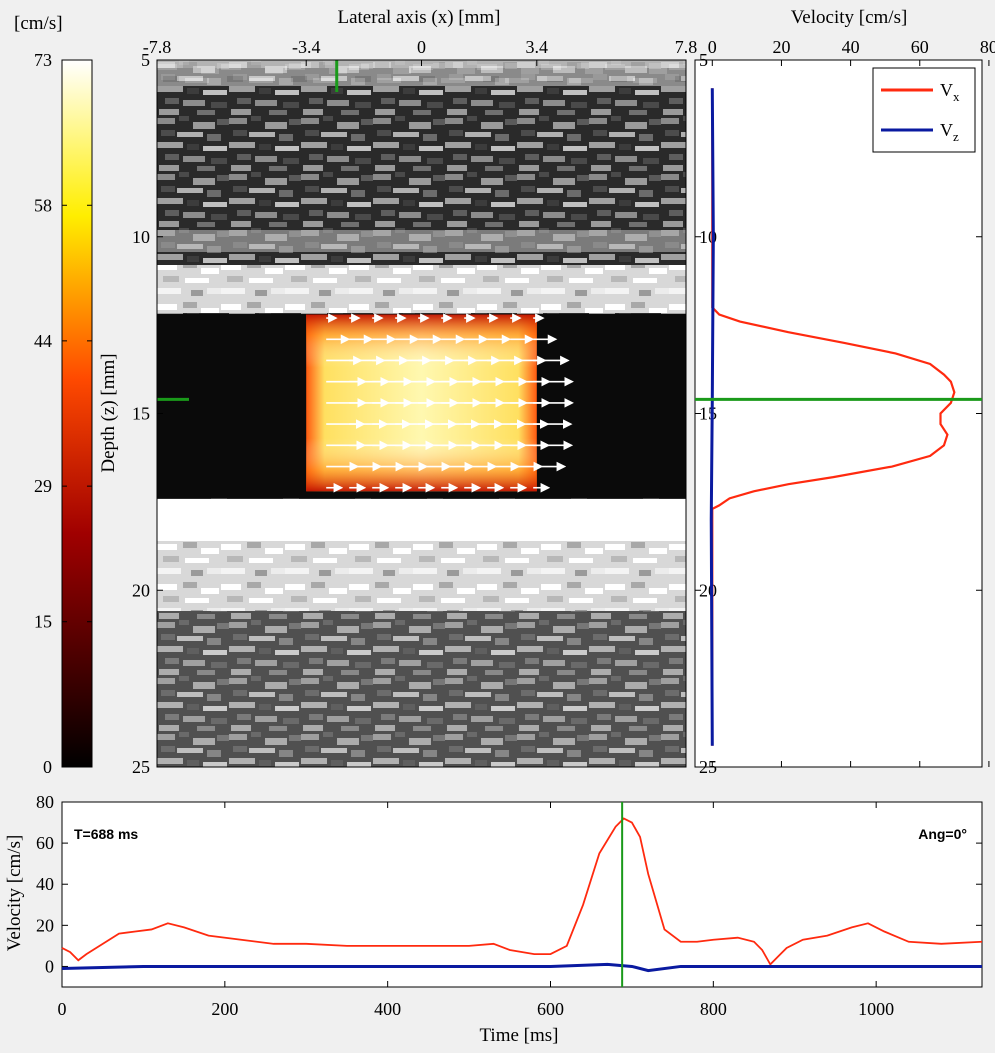 The height and width of the screenshot is (1053, 995). I want to click on time-xtick-label: 800, so click(713, 1009).